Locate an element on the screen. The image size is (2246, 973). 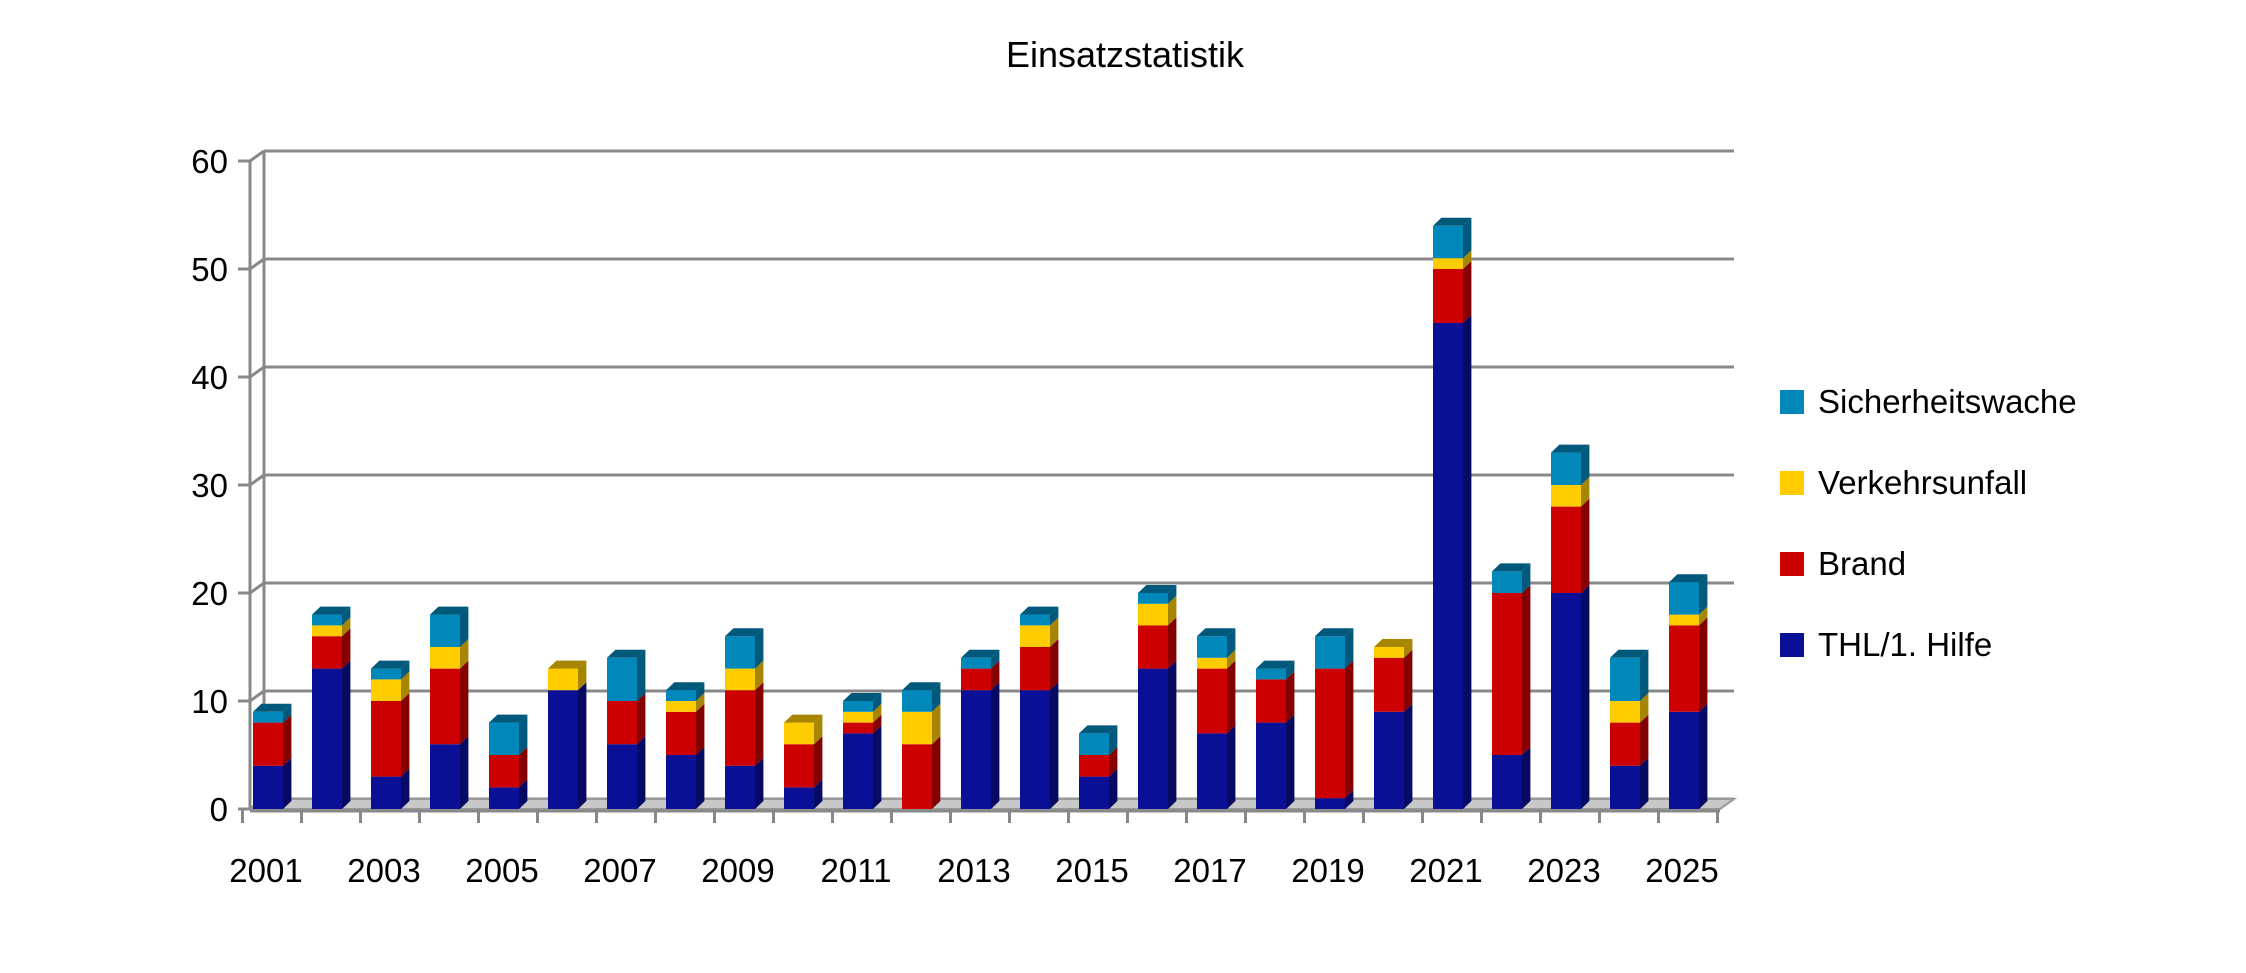
bar-side-2009 is located at coordinates (759, 675).